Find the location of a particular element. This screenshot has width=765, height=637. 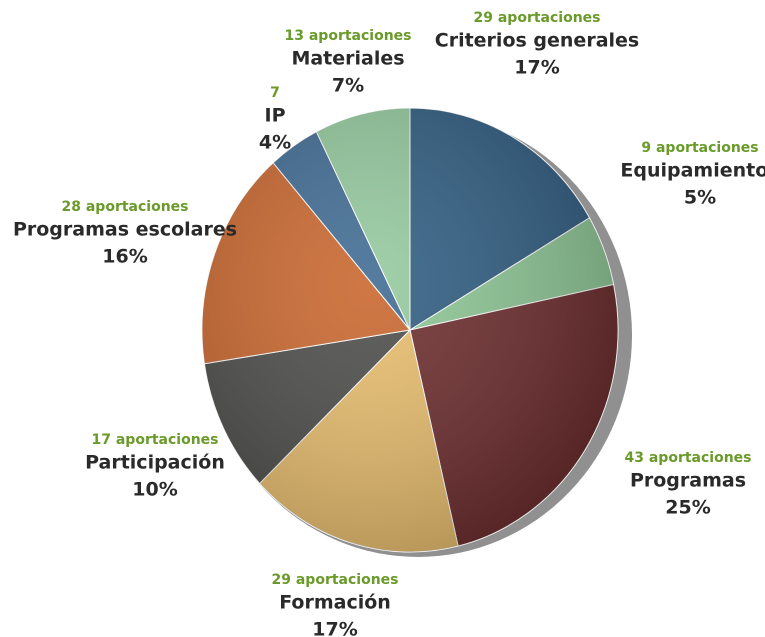

category-label: Programas is located at coordinates (688, 481).